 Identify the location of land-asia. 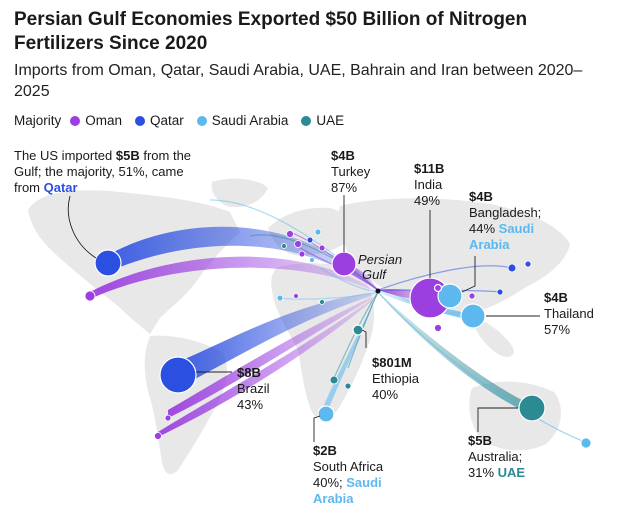
(454, 256).